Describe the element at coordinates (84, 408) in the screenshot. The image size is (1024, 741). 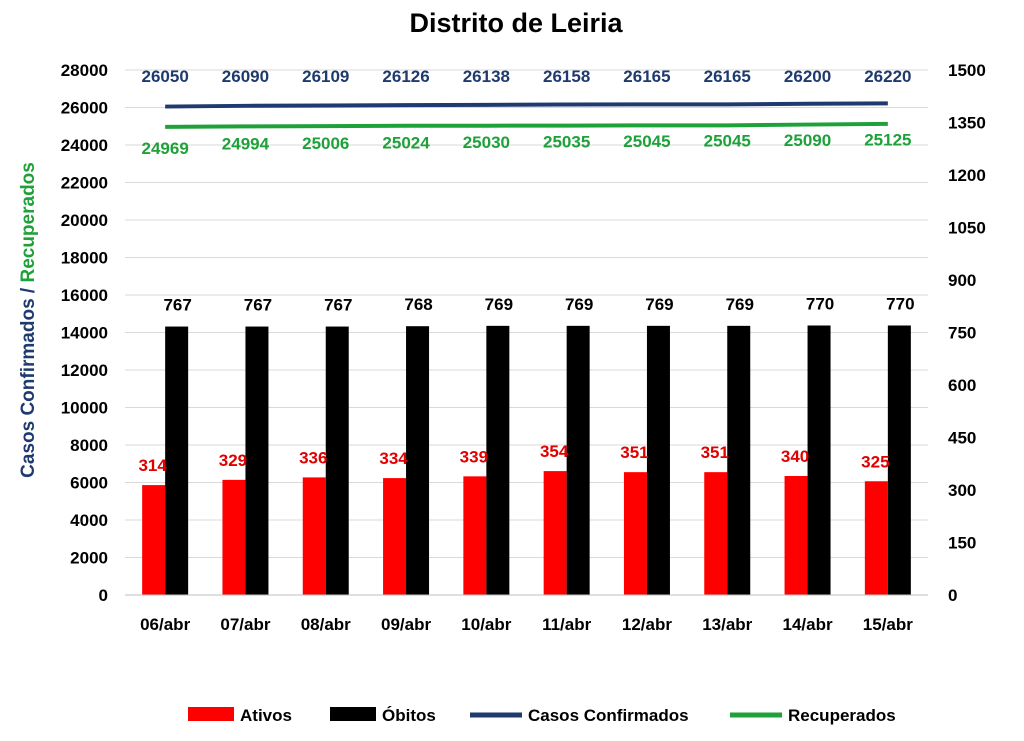
I see `y-tick-left: 10000` at that location.